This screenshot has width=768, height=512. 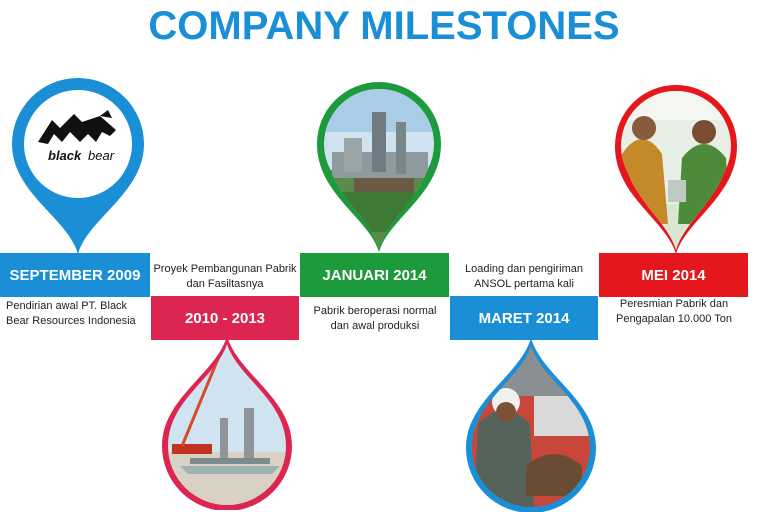 What do you see at coordinates (77, 136) in the screenshot?
I see `black-bear-logo: black bear` at bounding box center [77, 136].